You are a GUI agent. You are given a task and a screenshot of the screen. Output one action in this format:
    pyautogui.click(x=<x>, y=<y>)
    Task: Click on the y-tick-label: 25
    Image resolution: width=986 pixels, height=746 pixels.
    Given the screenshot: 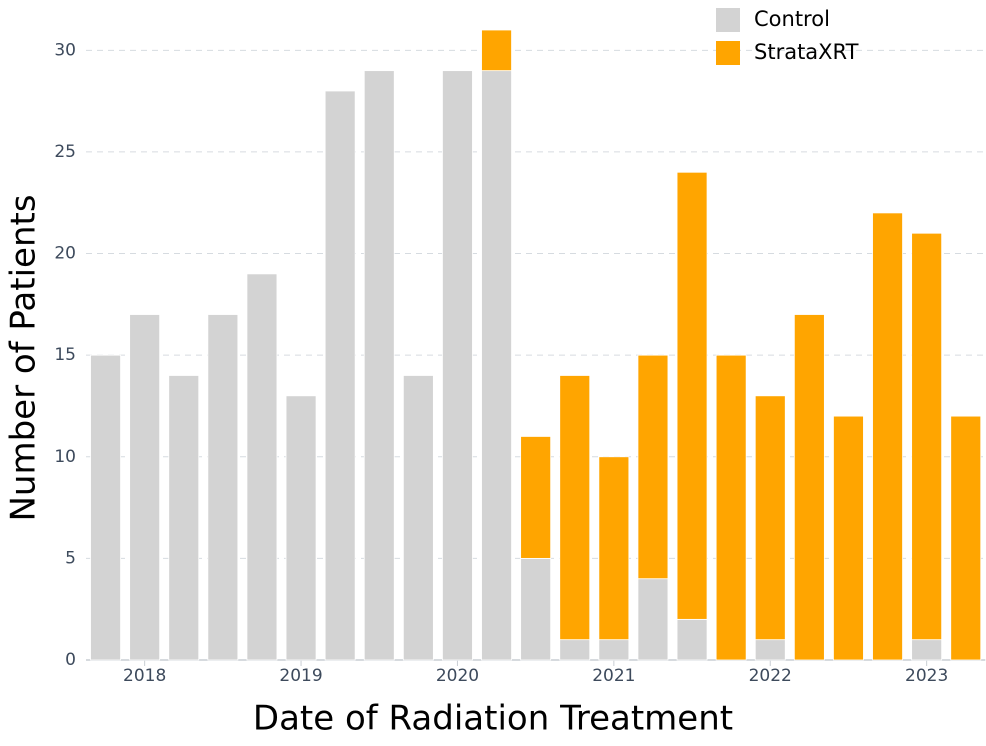 What is the action you would take?
    pyautogui.click(x=65, y=152)
    